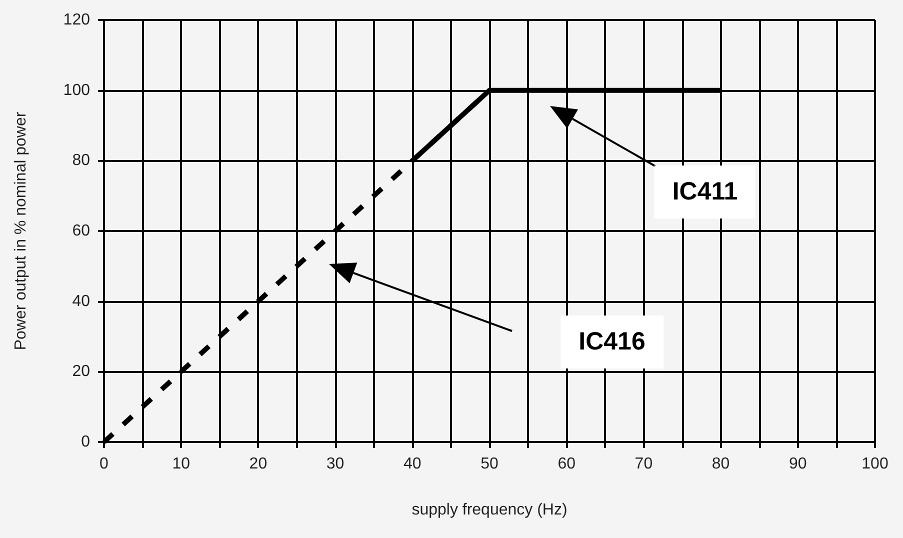 This screenshot has height=538, width=903. I want to click on x-axis-title: supply frequency (Hz), so click(490, 510).